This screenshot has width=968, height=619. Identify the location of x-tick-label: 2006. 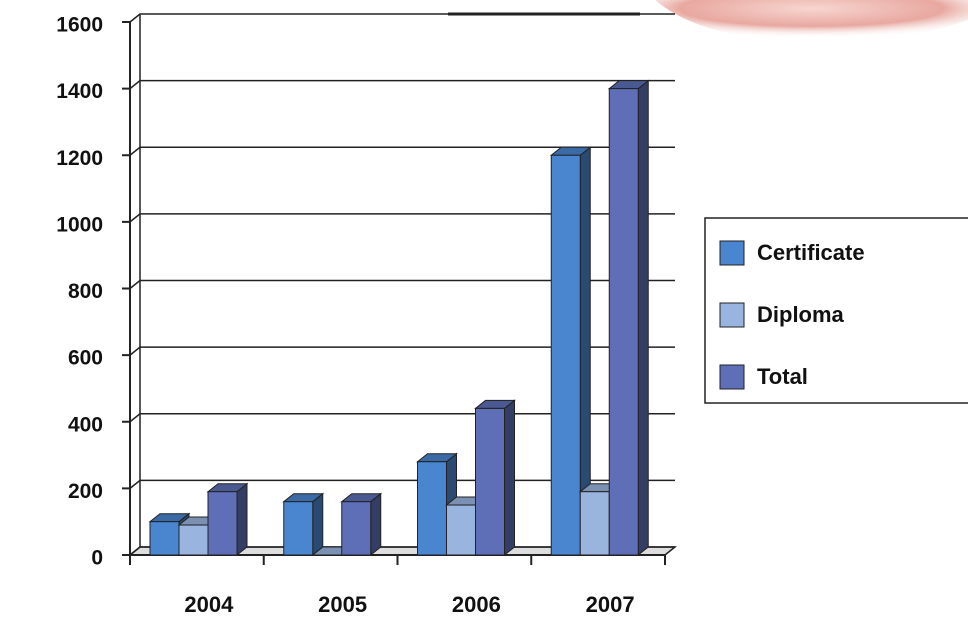
(476, 604).